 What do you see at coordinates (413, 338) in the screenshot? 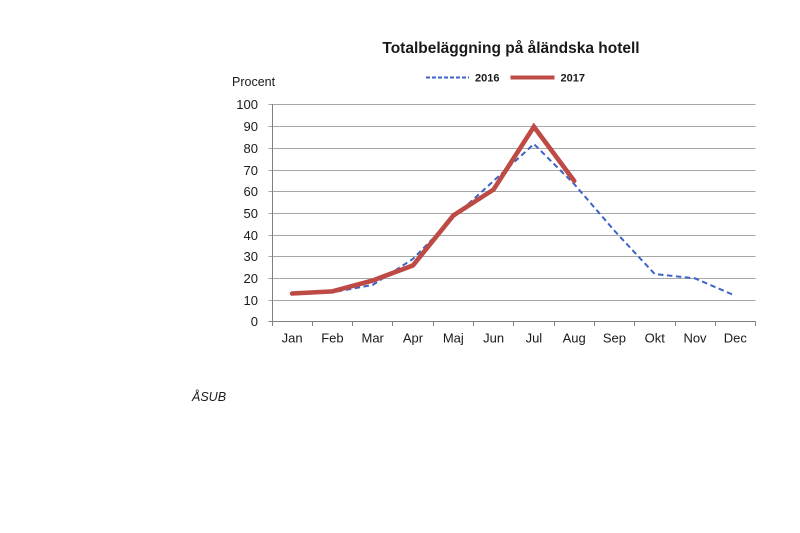
I see `svg-text: Apr` at bounding box center [413, 338].